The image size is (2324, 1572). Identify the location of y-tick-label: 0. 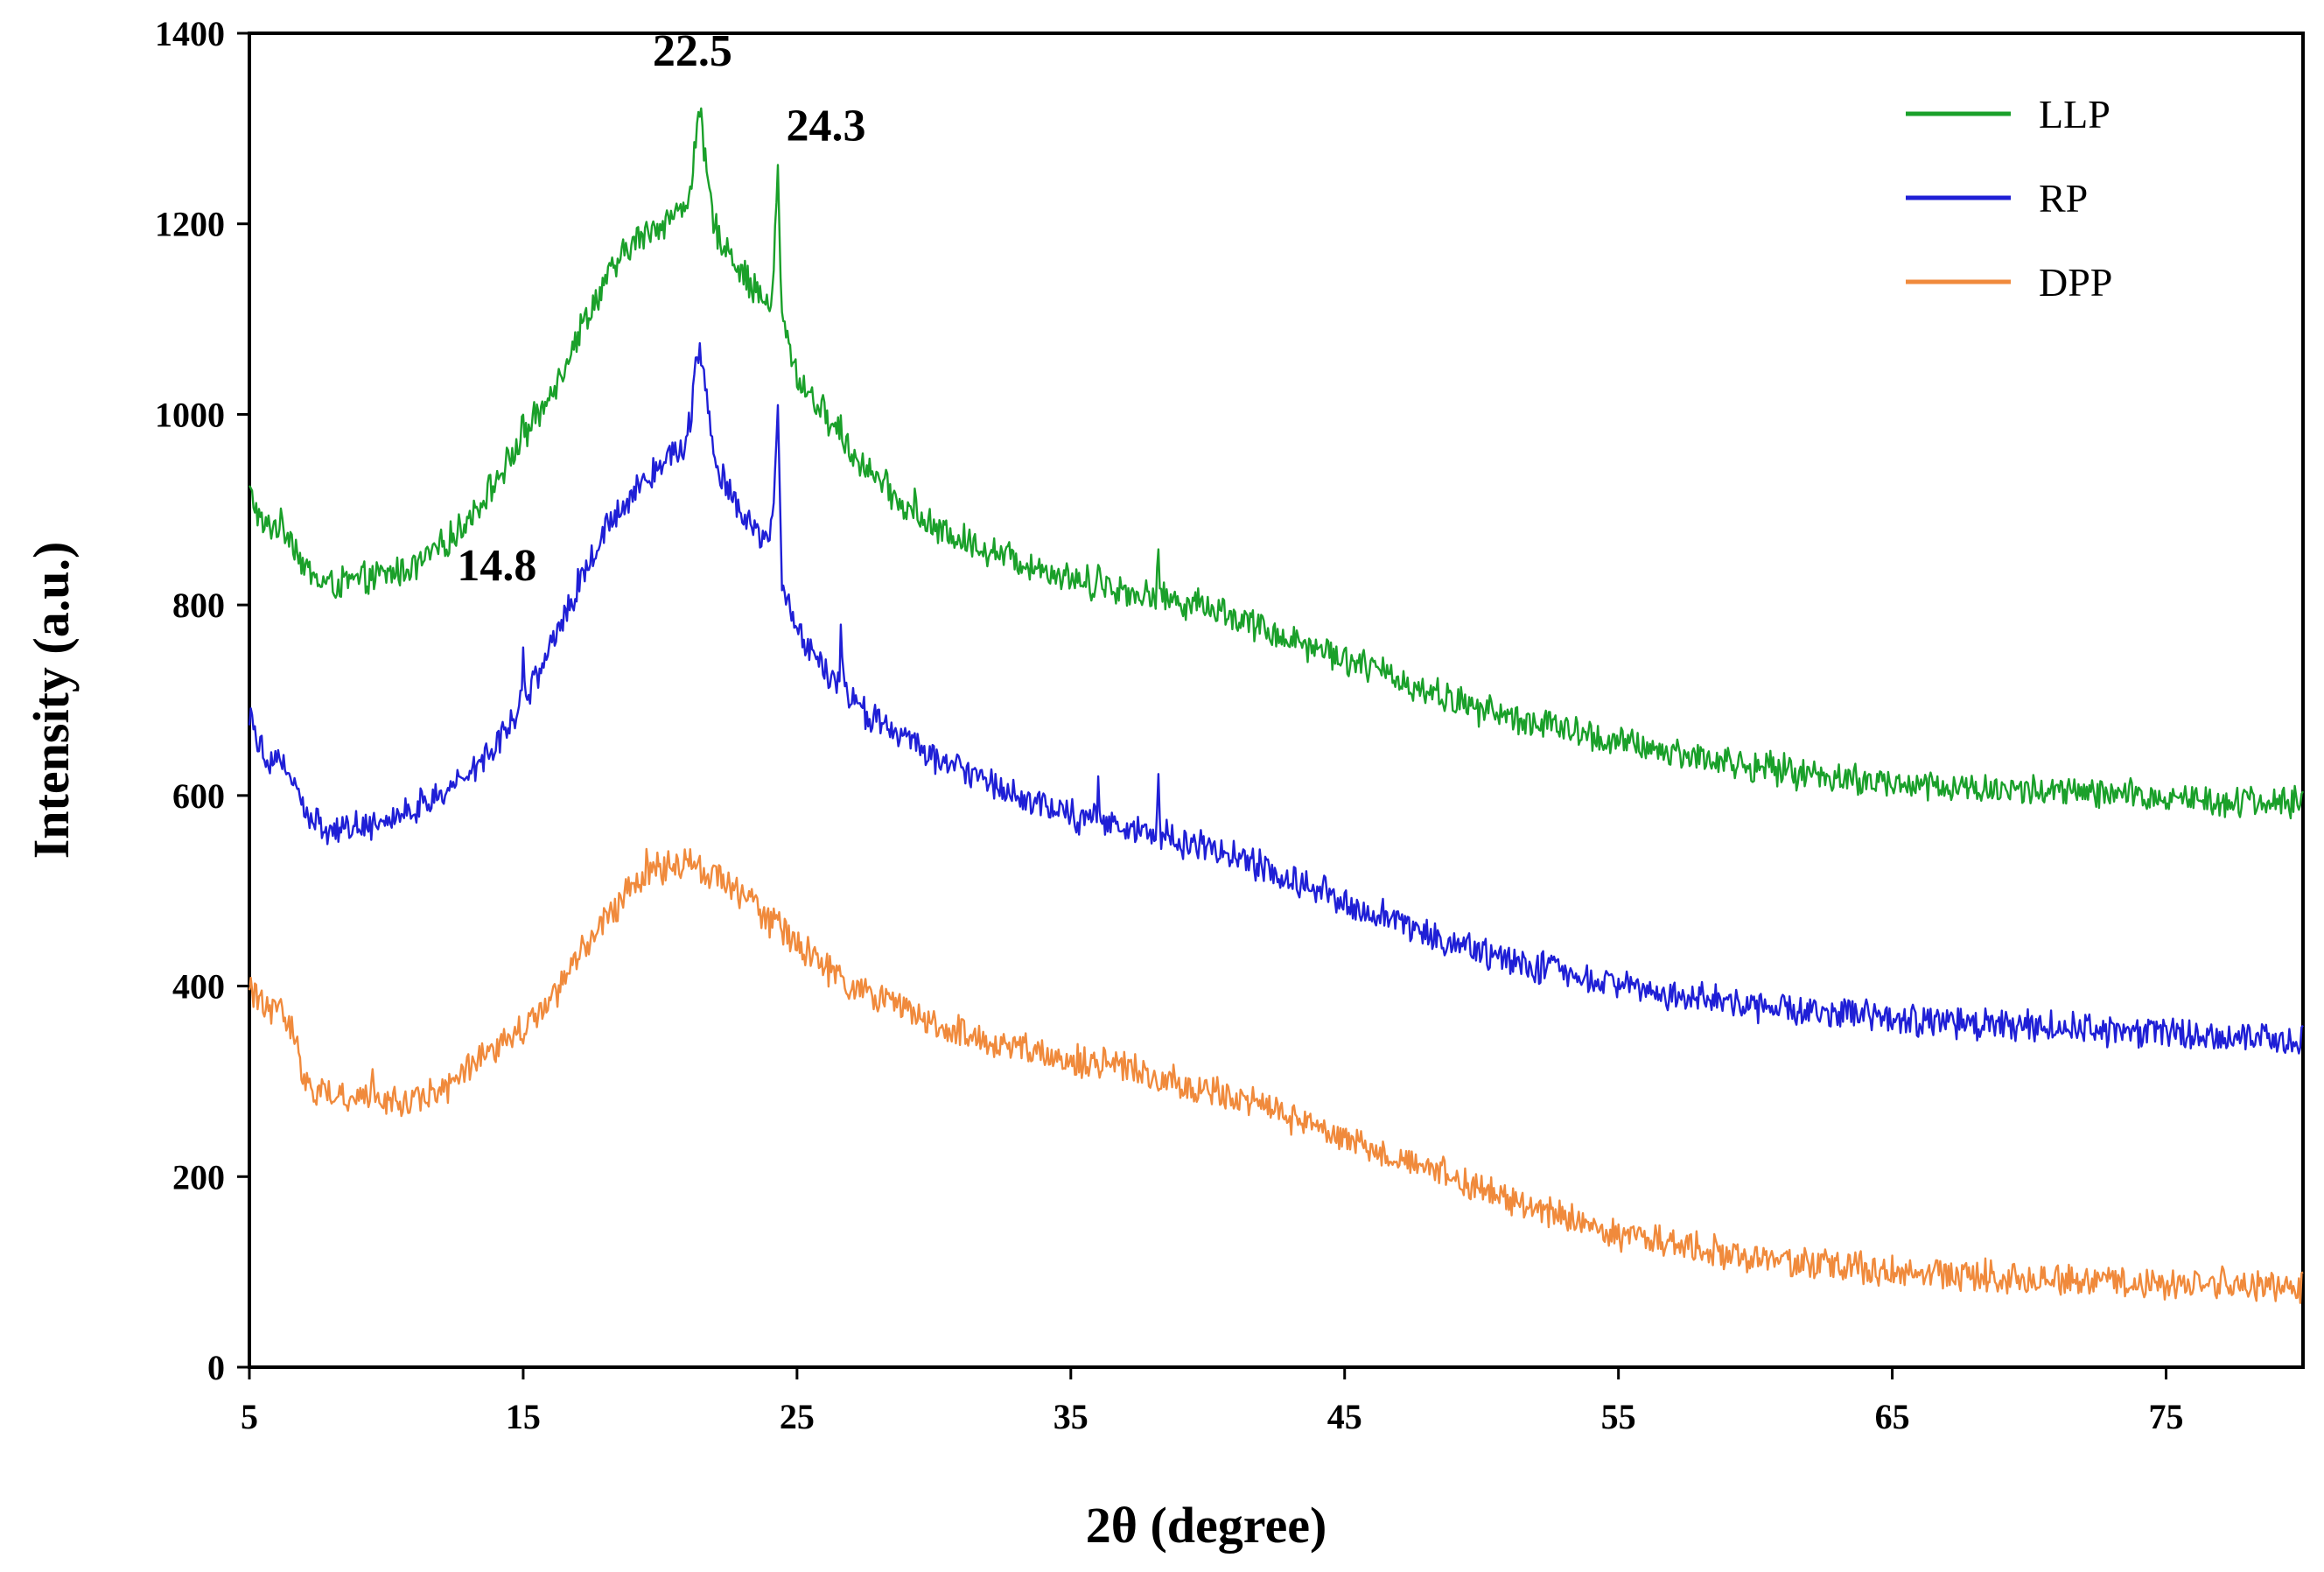
(216, 1367).